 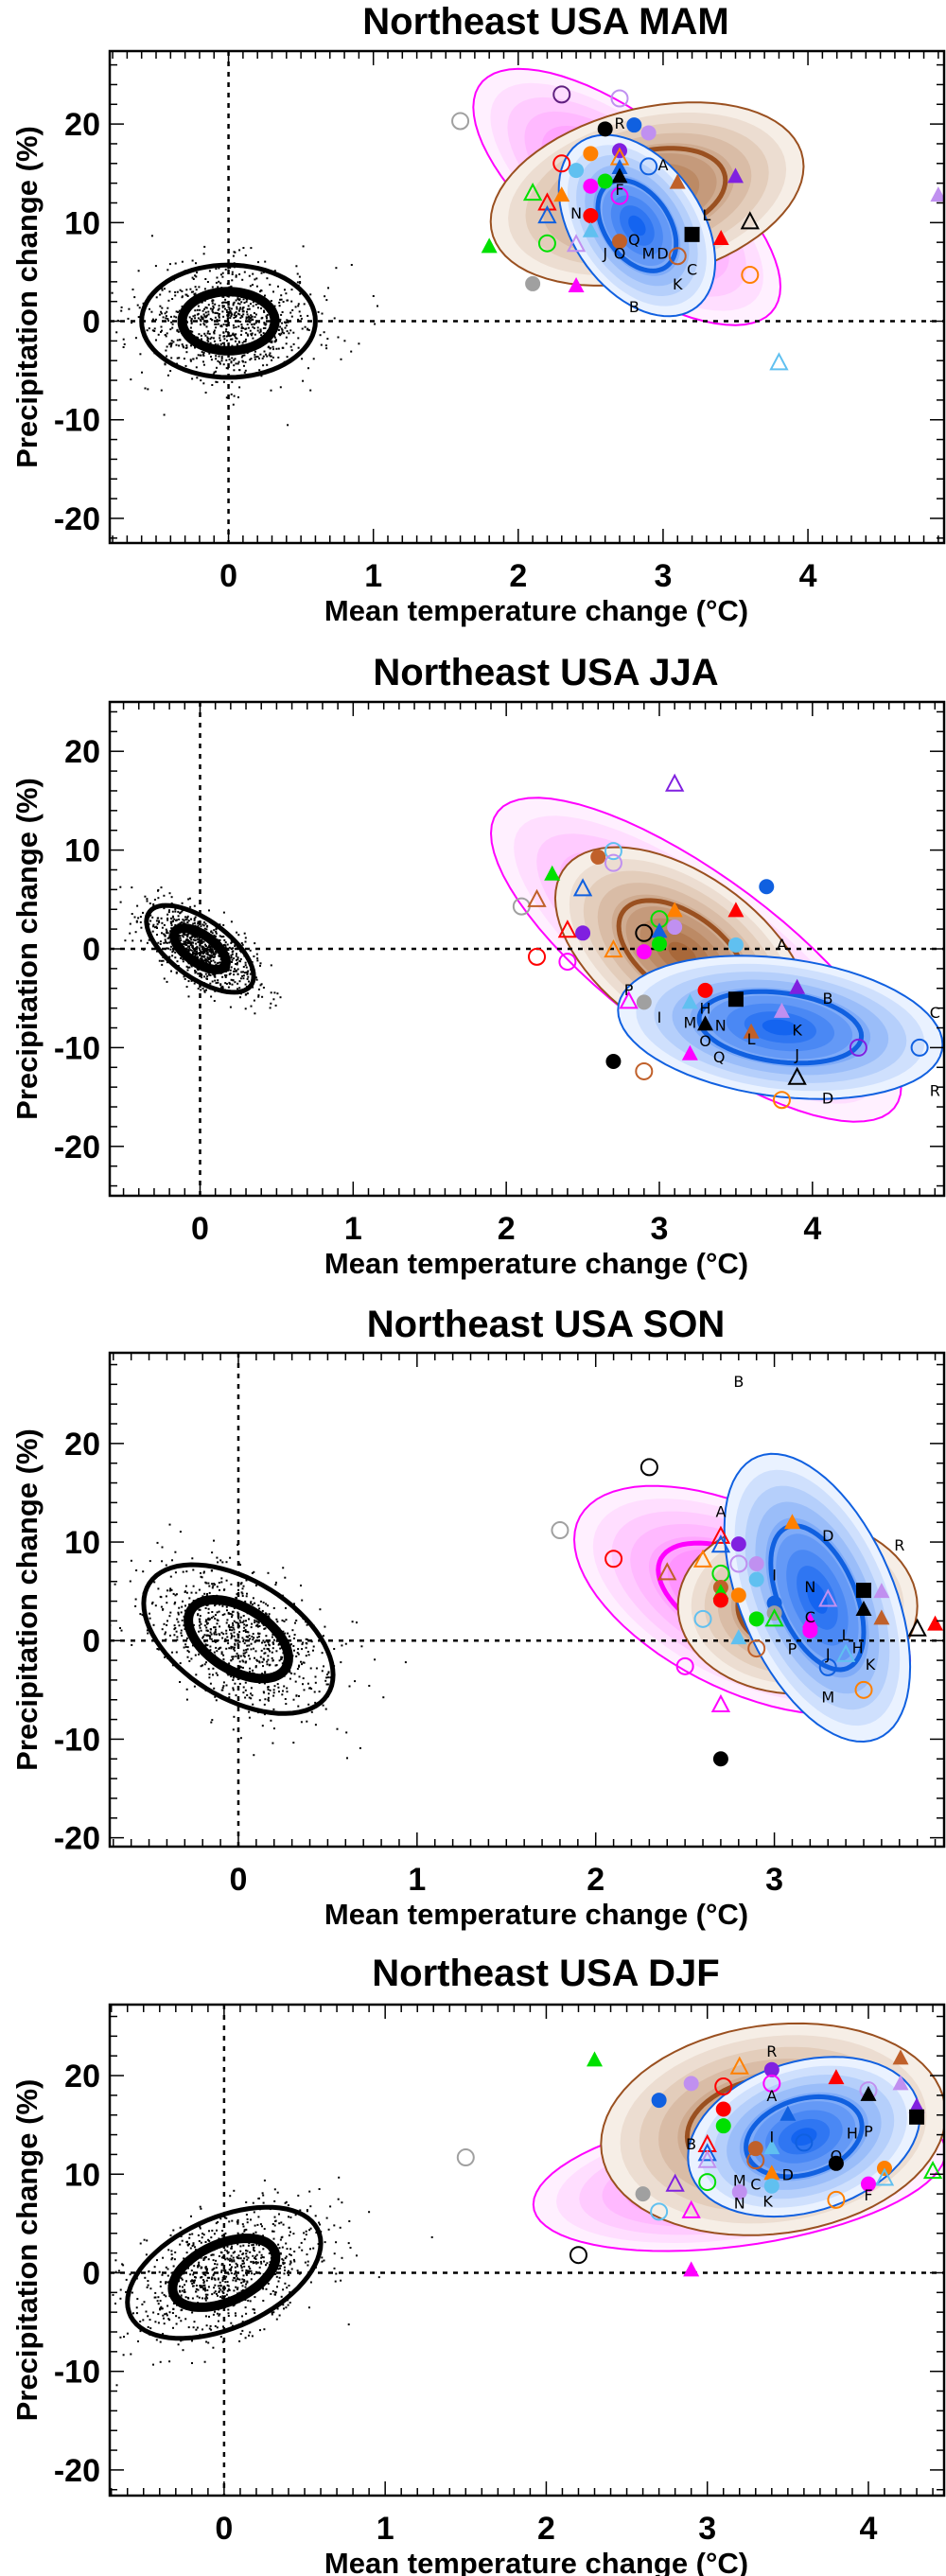 I want to click on filled-triangle-marker, so click(x=900, y=2057).